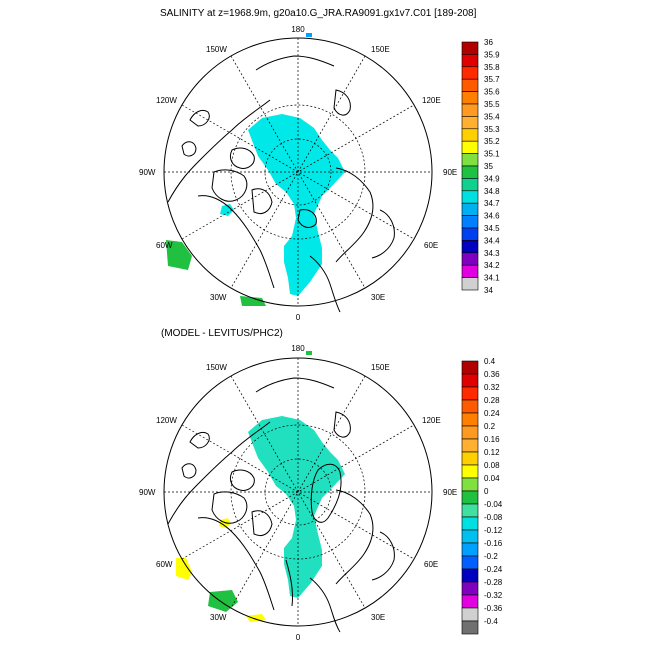 This screenshot has width=647, height=652. Describe the element at coordinates (223, 601) in the screenshot. I see `bottom-green-patch-30w` at that location.